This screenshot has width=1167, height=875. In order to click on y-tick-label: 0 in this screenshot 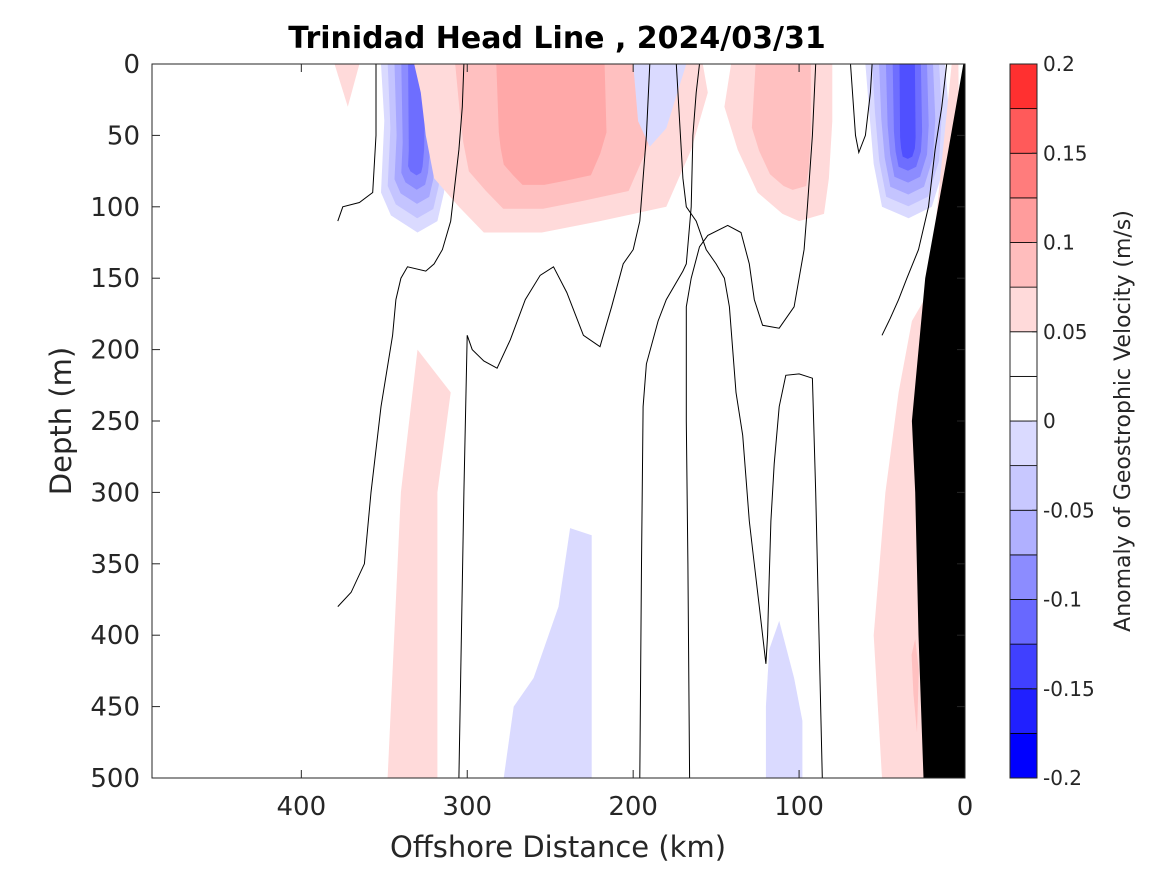, I will do `click(131, 65)`.